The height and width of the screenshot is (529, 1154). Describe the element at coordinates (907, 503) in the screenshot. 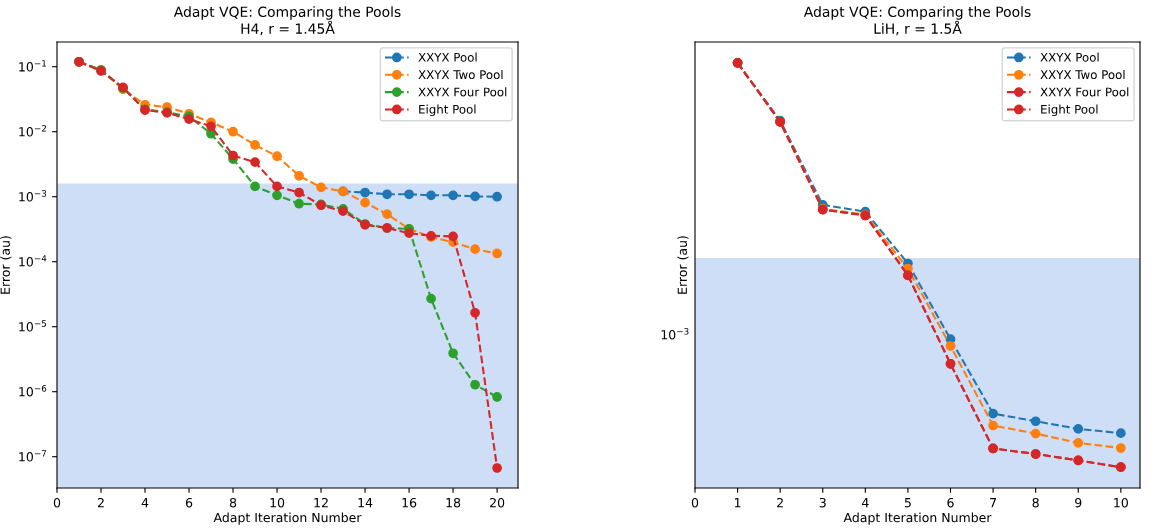

I see `x-tick-label: 5` at that location.